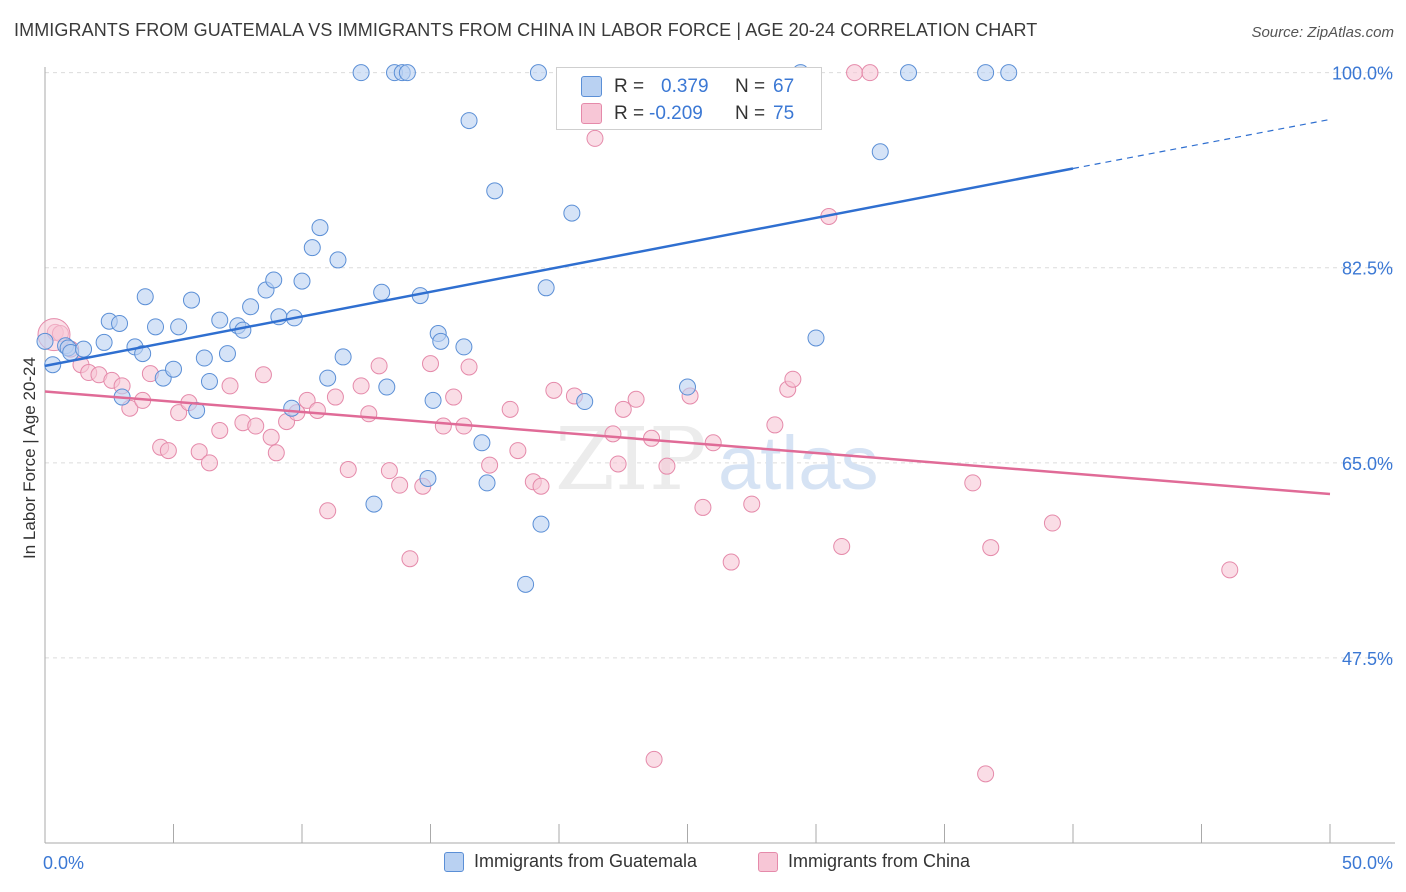 This screenshot has width=1406, height=892. What do you see at coordinates (591, 86) in the screenshot?
I see `stats-swatch-guatemala` at bounding box center [591, 86].